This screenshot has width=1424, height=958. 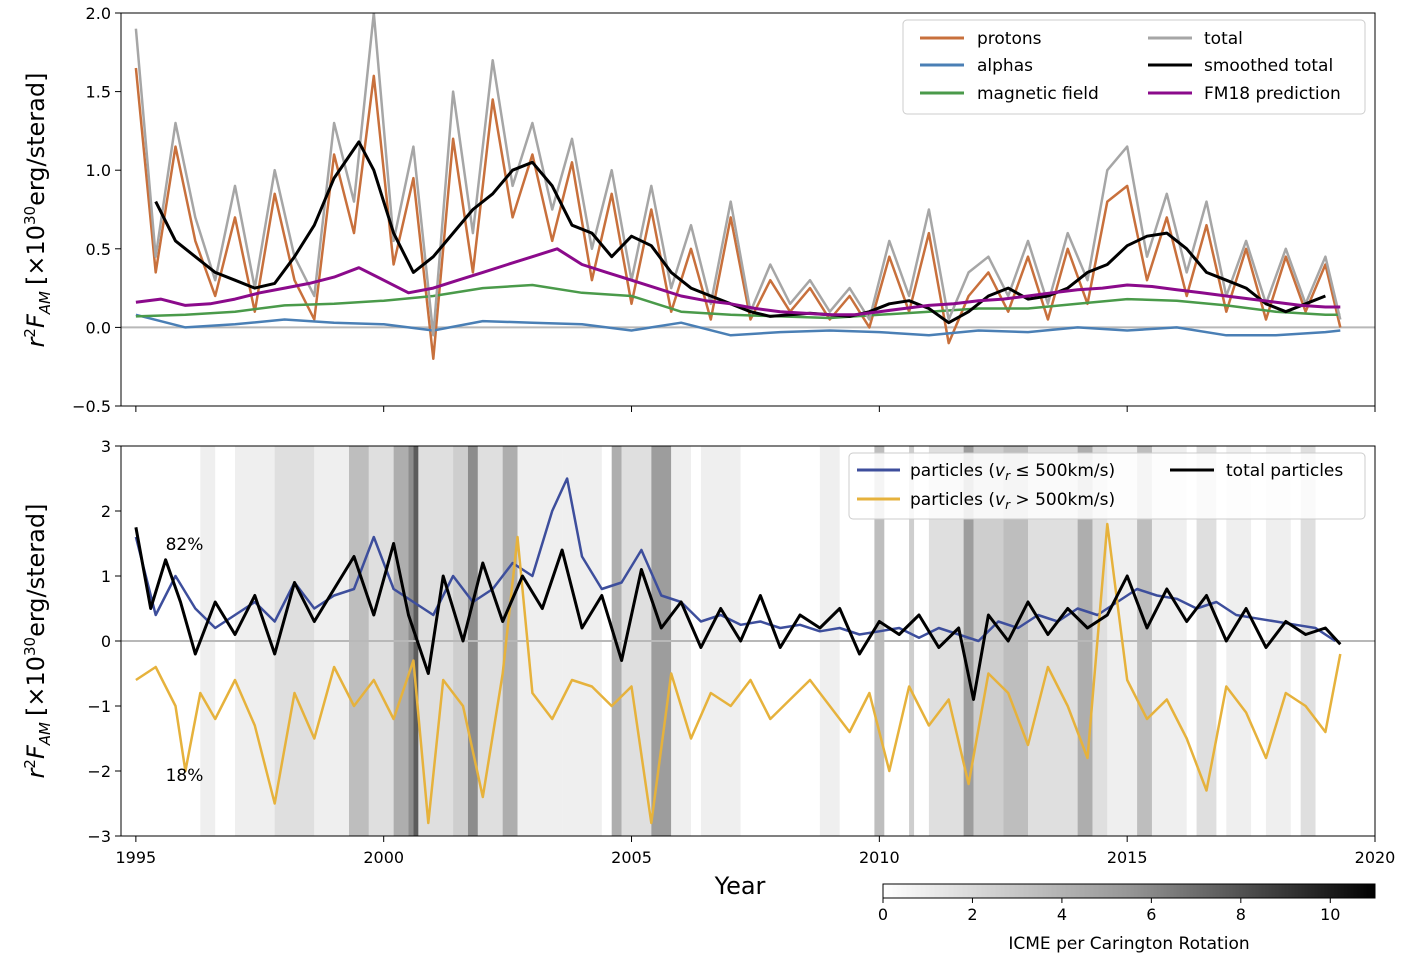 I want to click on top-ytick-label-3: 1.0, so click(x=98, y=170).